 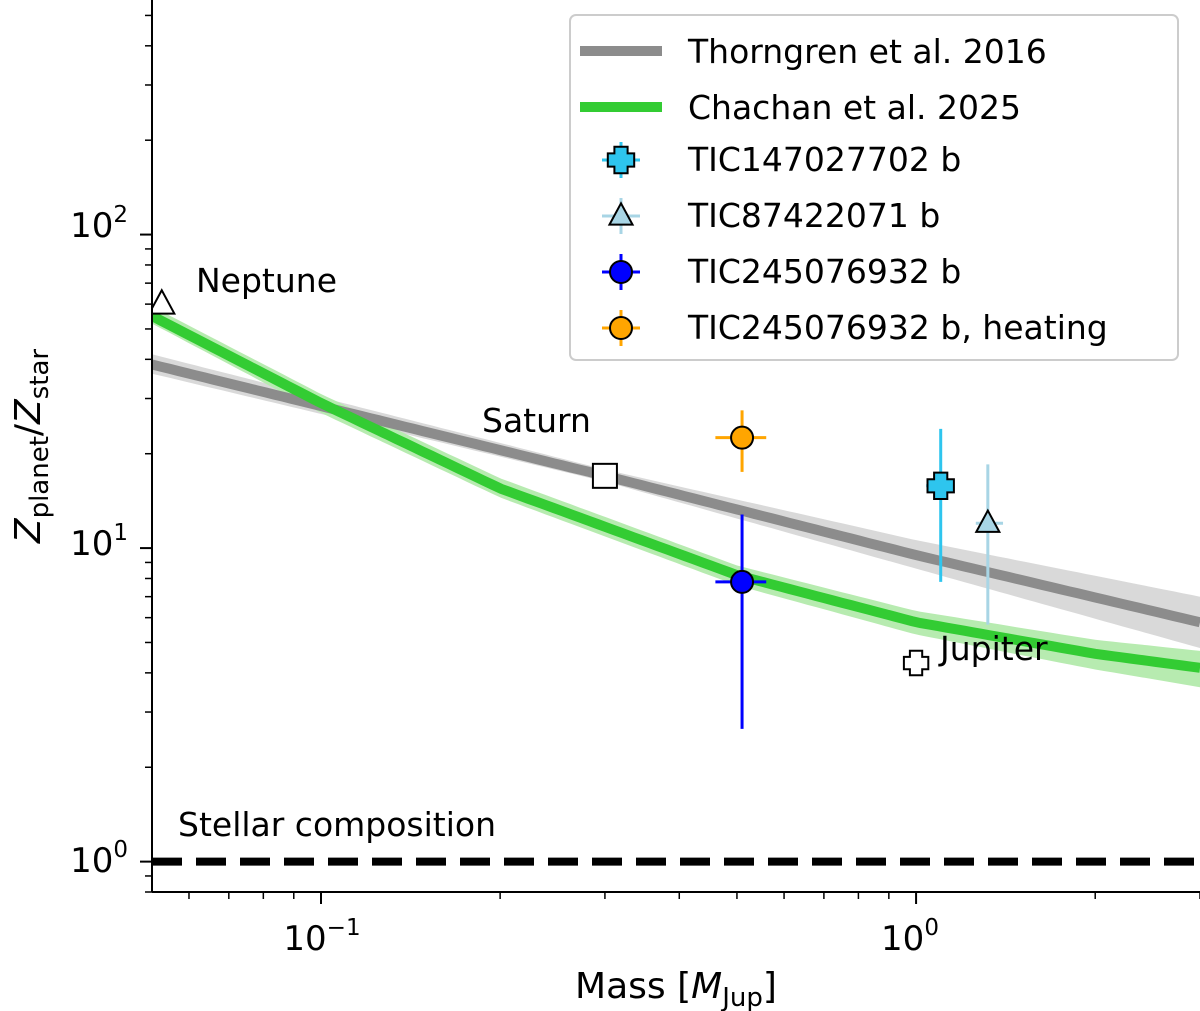 I want to click on legend-label-chachan: Chachan et al. 2025, so click(x=854, y=107).